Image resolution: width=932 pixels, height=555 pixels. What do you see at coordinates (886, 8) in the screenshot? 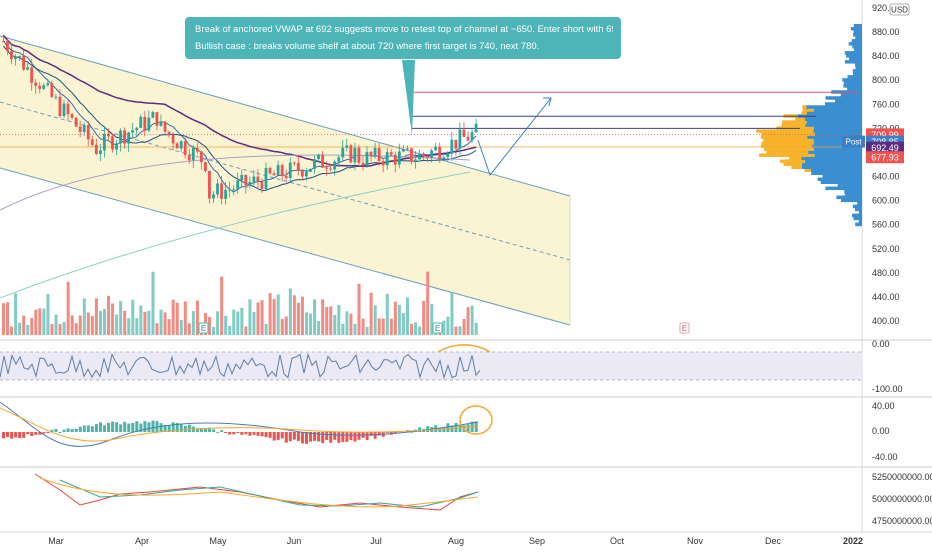
I see `price-tick-label: 920.00` at bounding box center [886, 8].